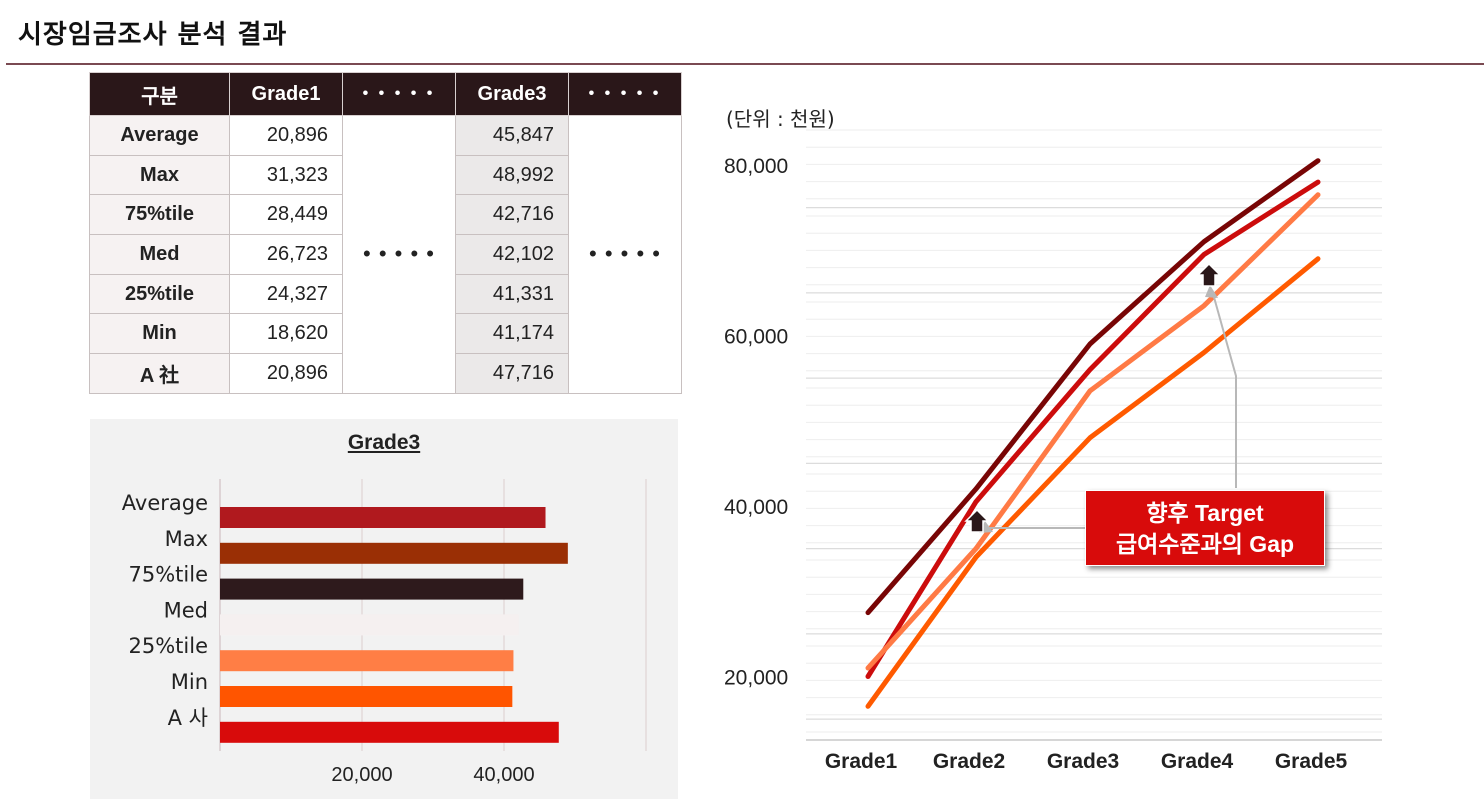 The height and width of the screenshot is (802, 1484). Describe the element at coordinates (186, 539) in the screenshot. I see `bar-category-label: Max` at that location.